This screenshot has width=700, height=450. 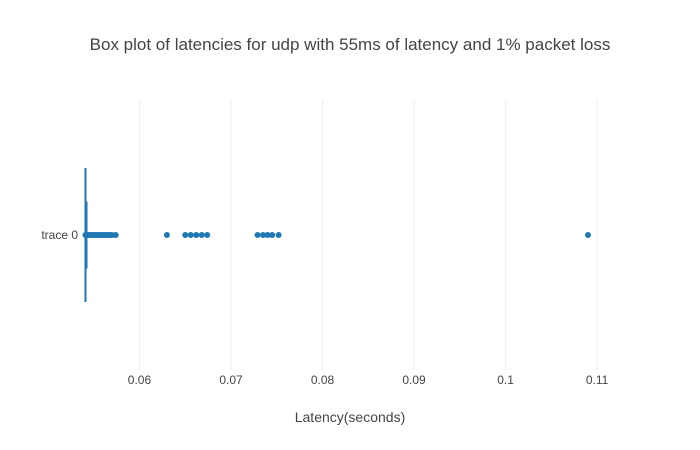 I want to click on y-tick-label-trace-0: trace 0, so click(x=59, y=235).